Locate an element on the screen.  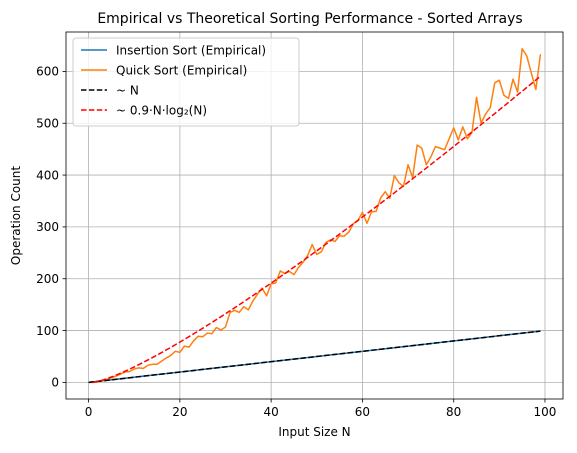
legend-box is located at coordinates (186, 82).